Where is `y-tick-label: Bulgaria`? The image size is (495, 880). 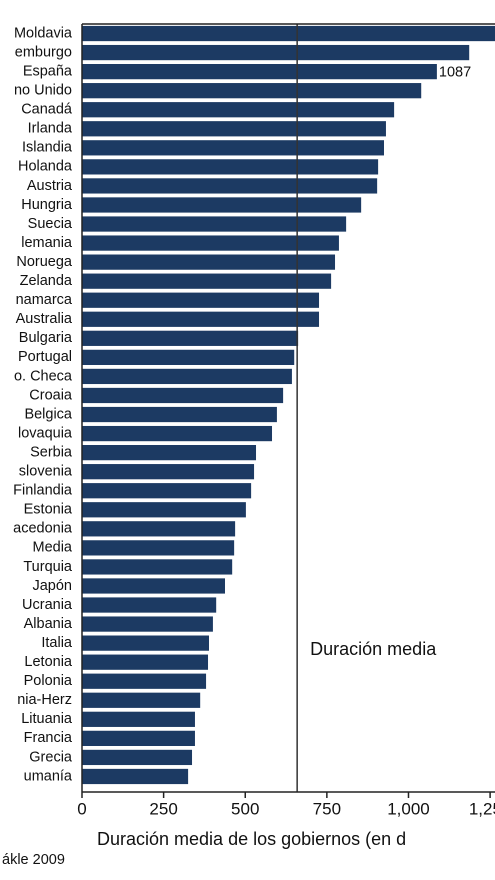 y-tick-label: Bulgaria is located at coordinates (46, 338).